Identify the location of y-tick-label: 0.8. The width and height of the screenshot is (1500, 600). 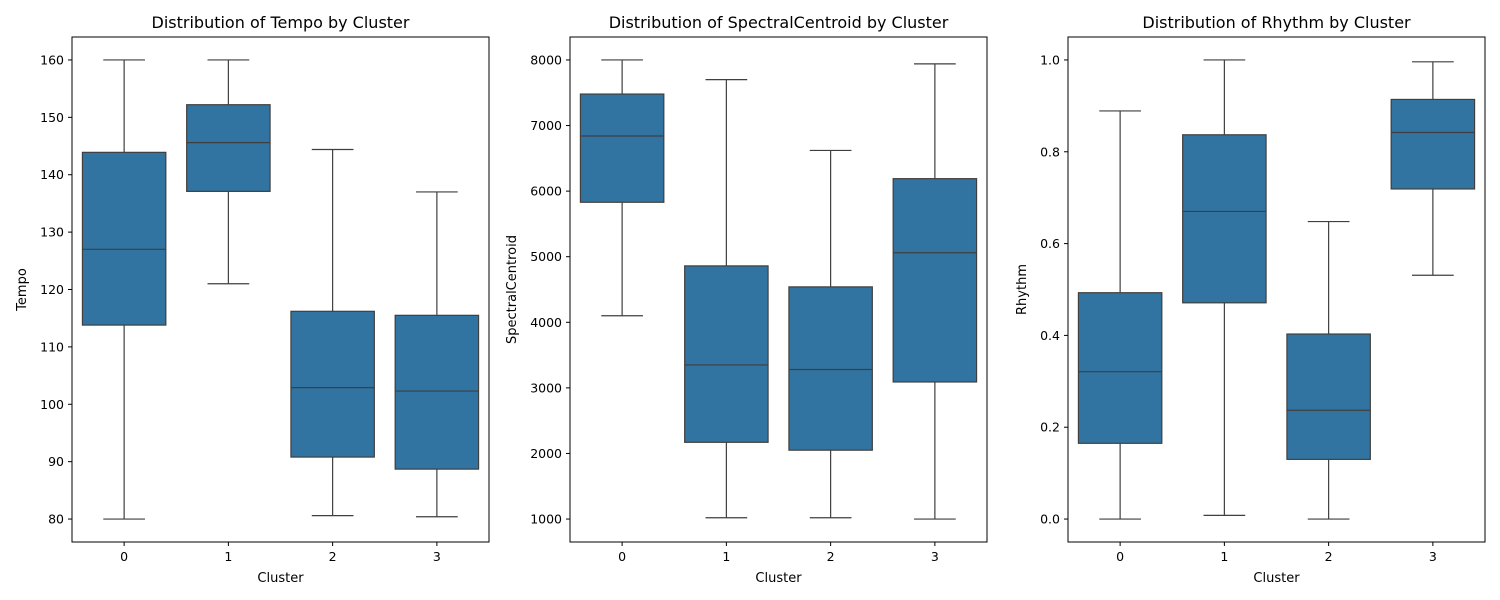
(1050, 151).